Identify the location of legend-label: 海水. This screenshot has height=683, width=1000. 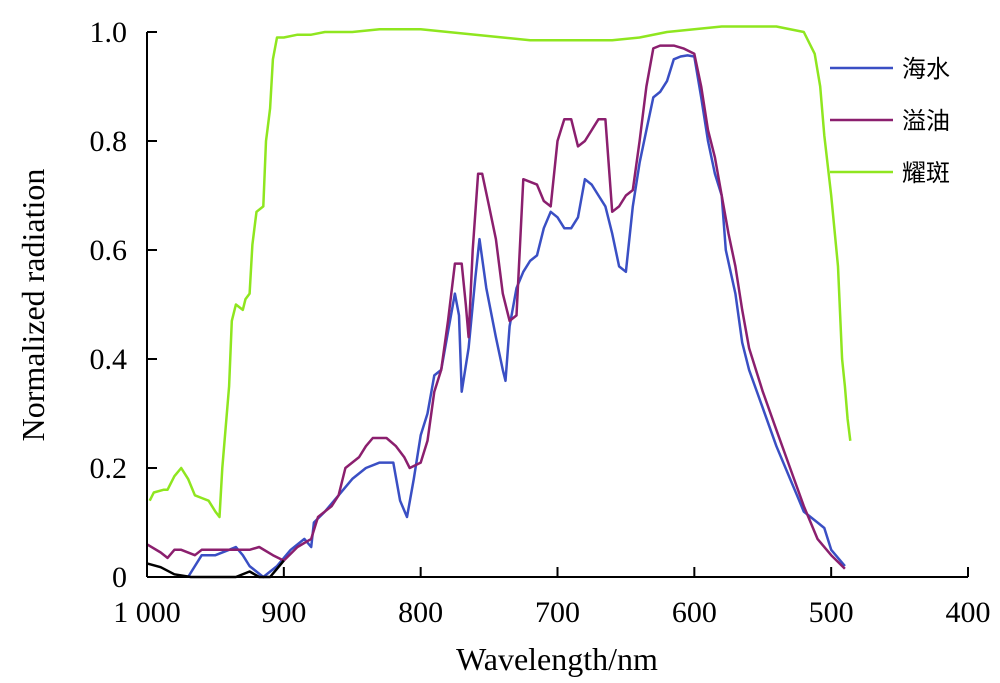
(926, 69).